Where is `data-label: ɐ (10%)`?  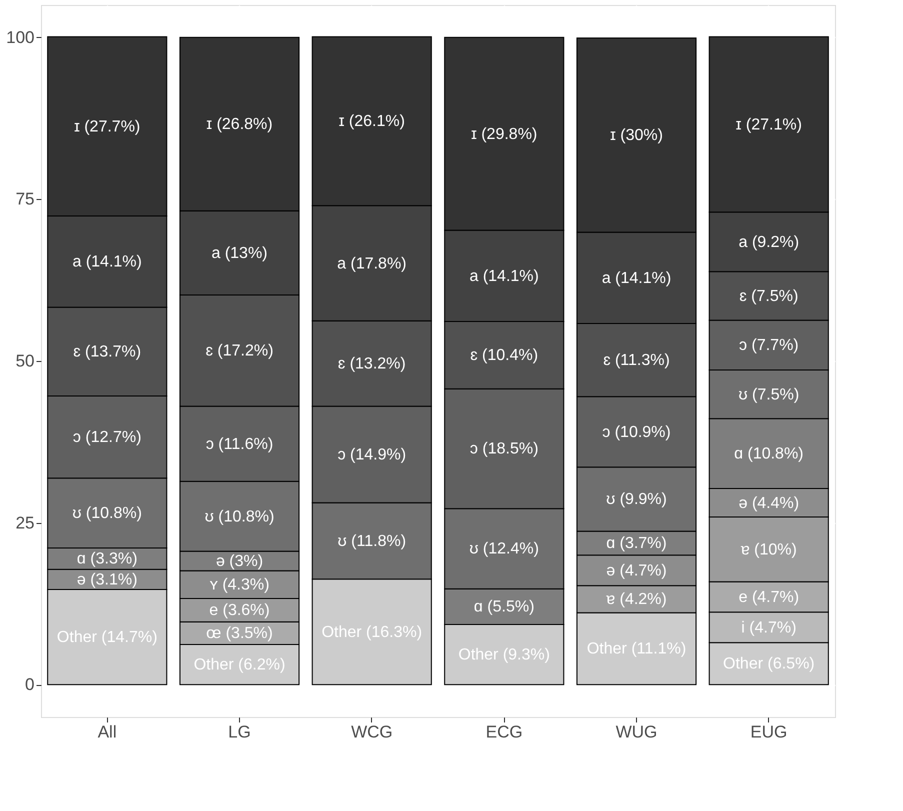
data-label: ɐ (10%) is located at coordinates (768, 549).